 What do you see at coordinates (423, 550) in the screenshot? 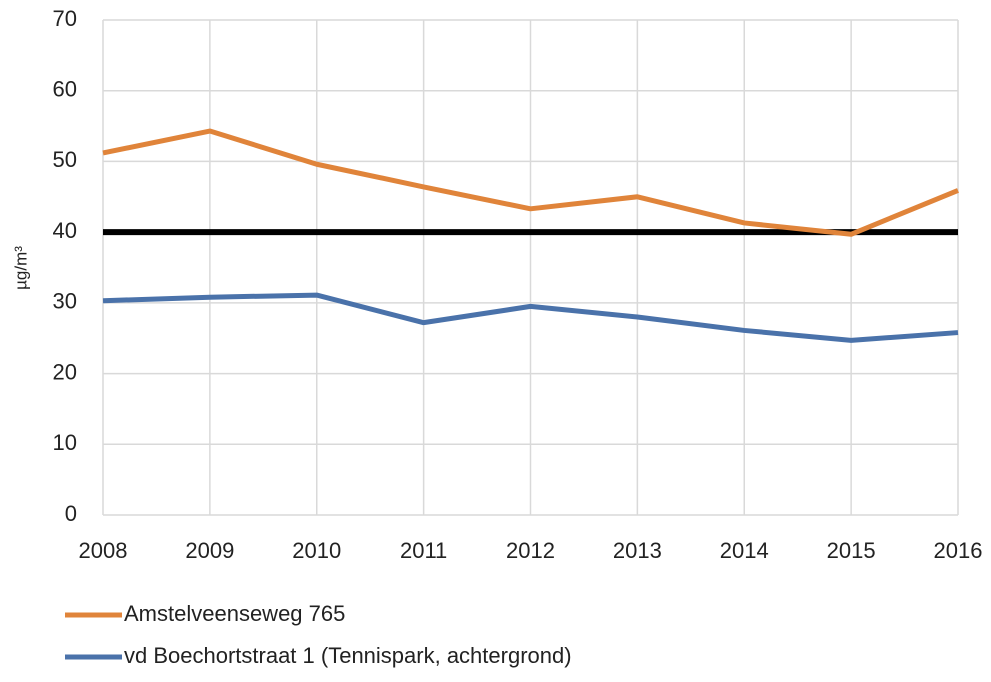
I see `x-tick-label: 2011` at bounding box center [423, 550].